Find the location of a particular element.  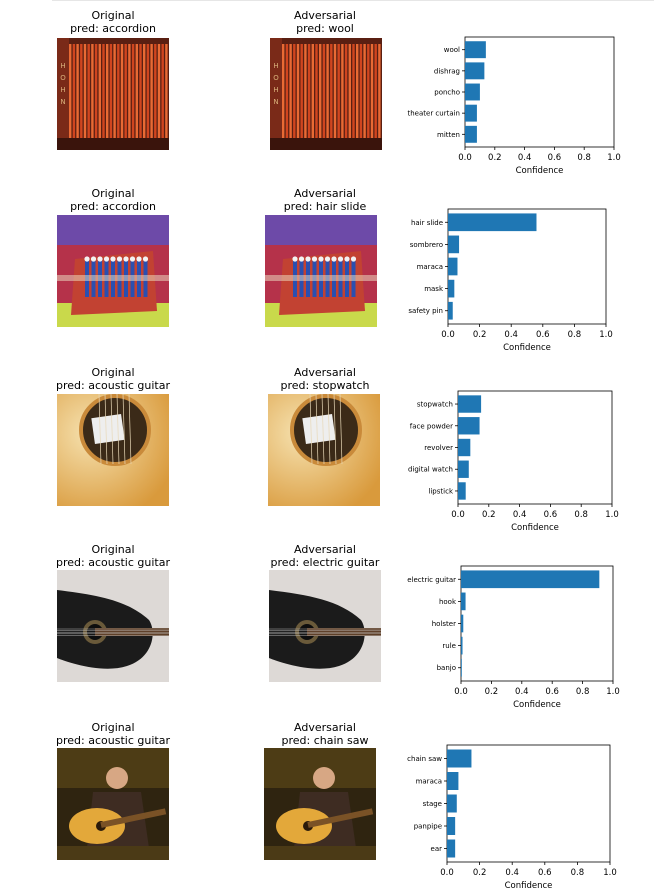

category-label: holster is located at coordinates (444, 624).